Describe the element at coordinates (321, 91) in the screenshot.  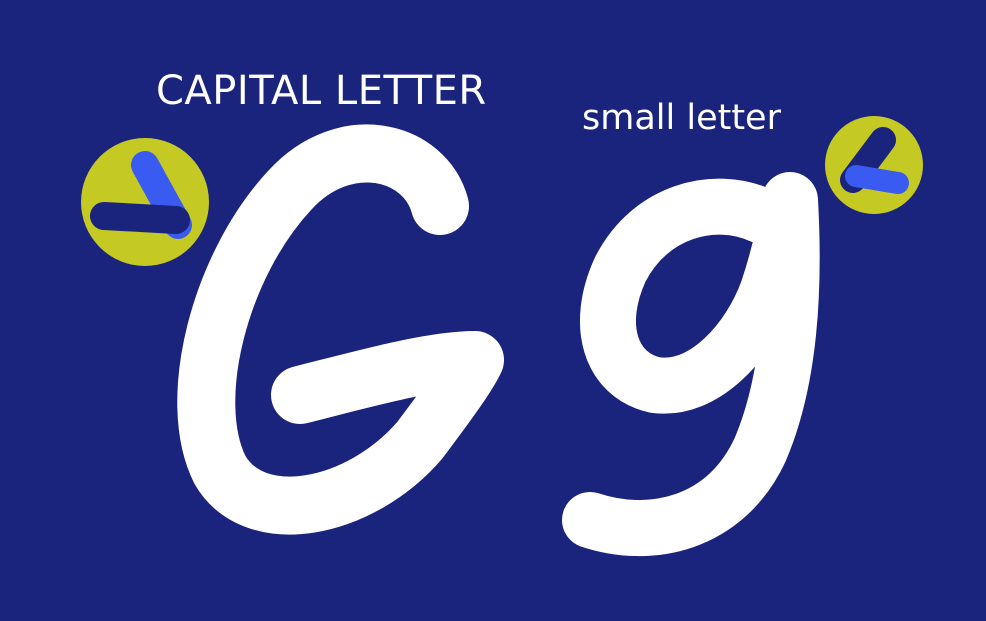
I see `capital-letter-label: CAPITAL LETTER` at that location.